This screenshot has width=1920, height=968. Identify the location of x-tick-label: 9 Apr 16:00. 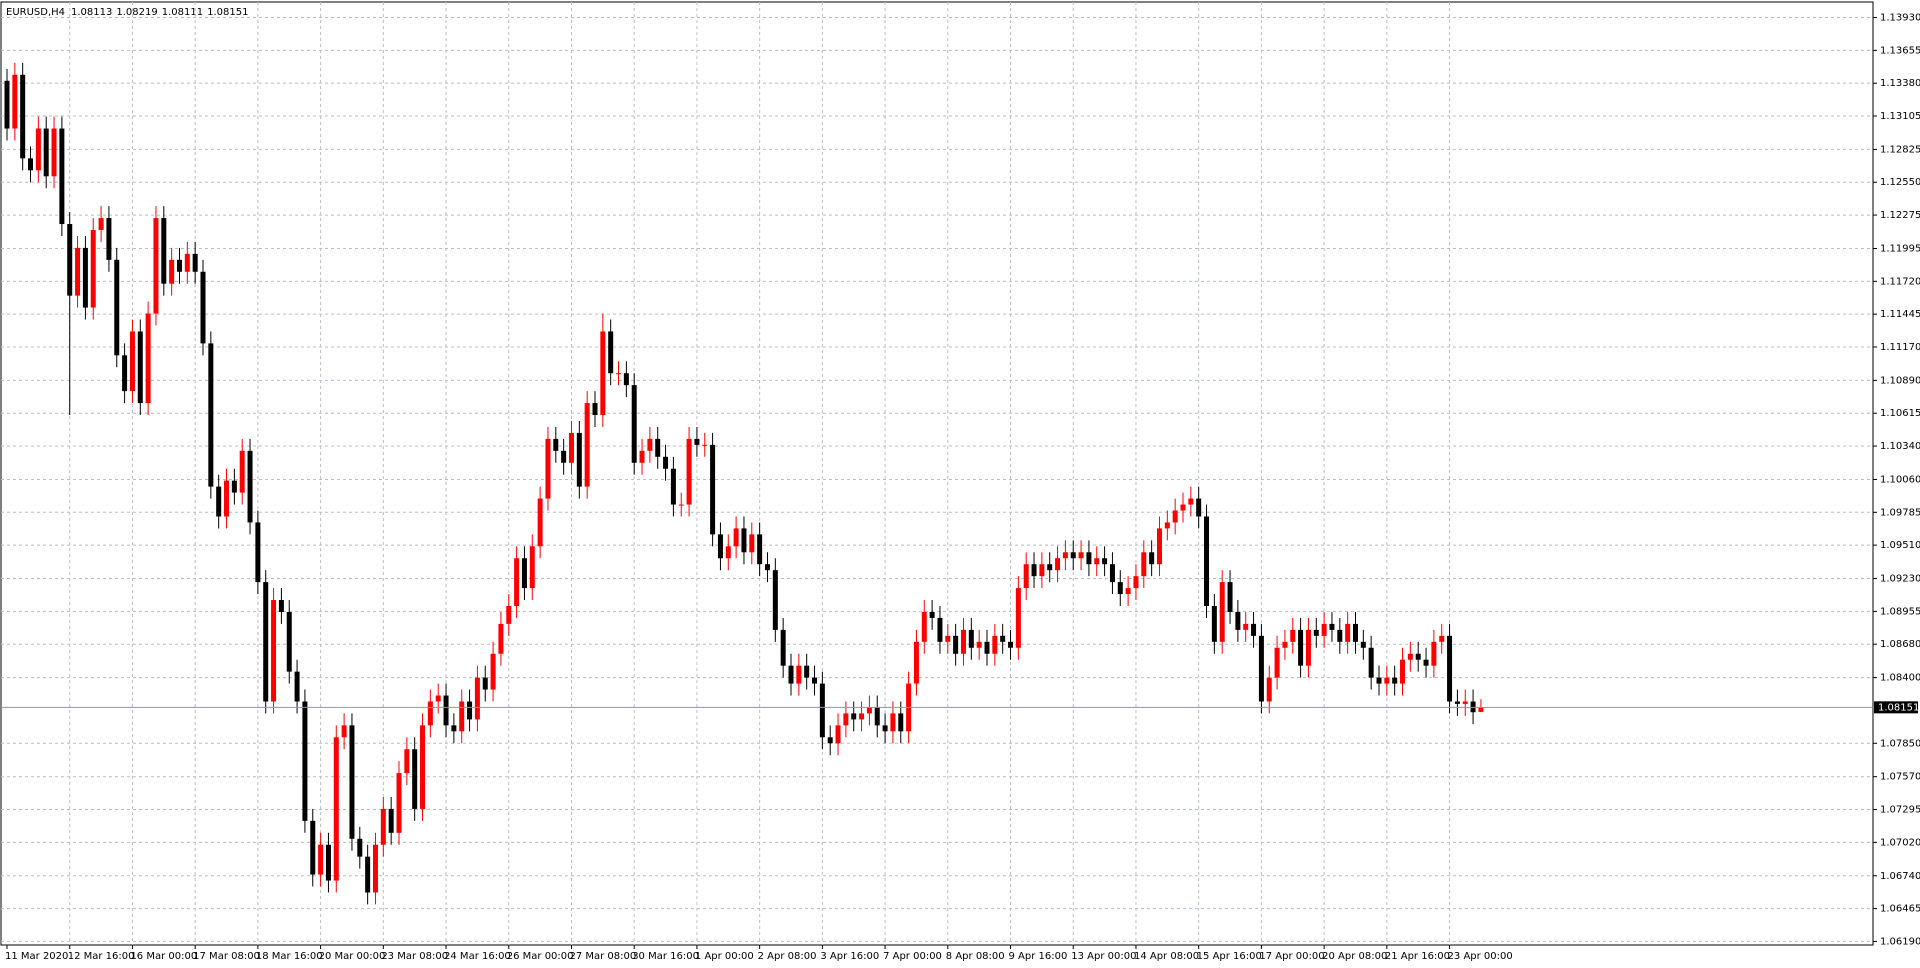
(1038, 956).